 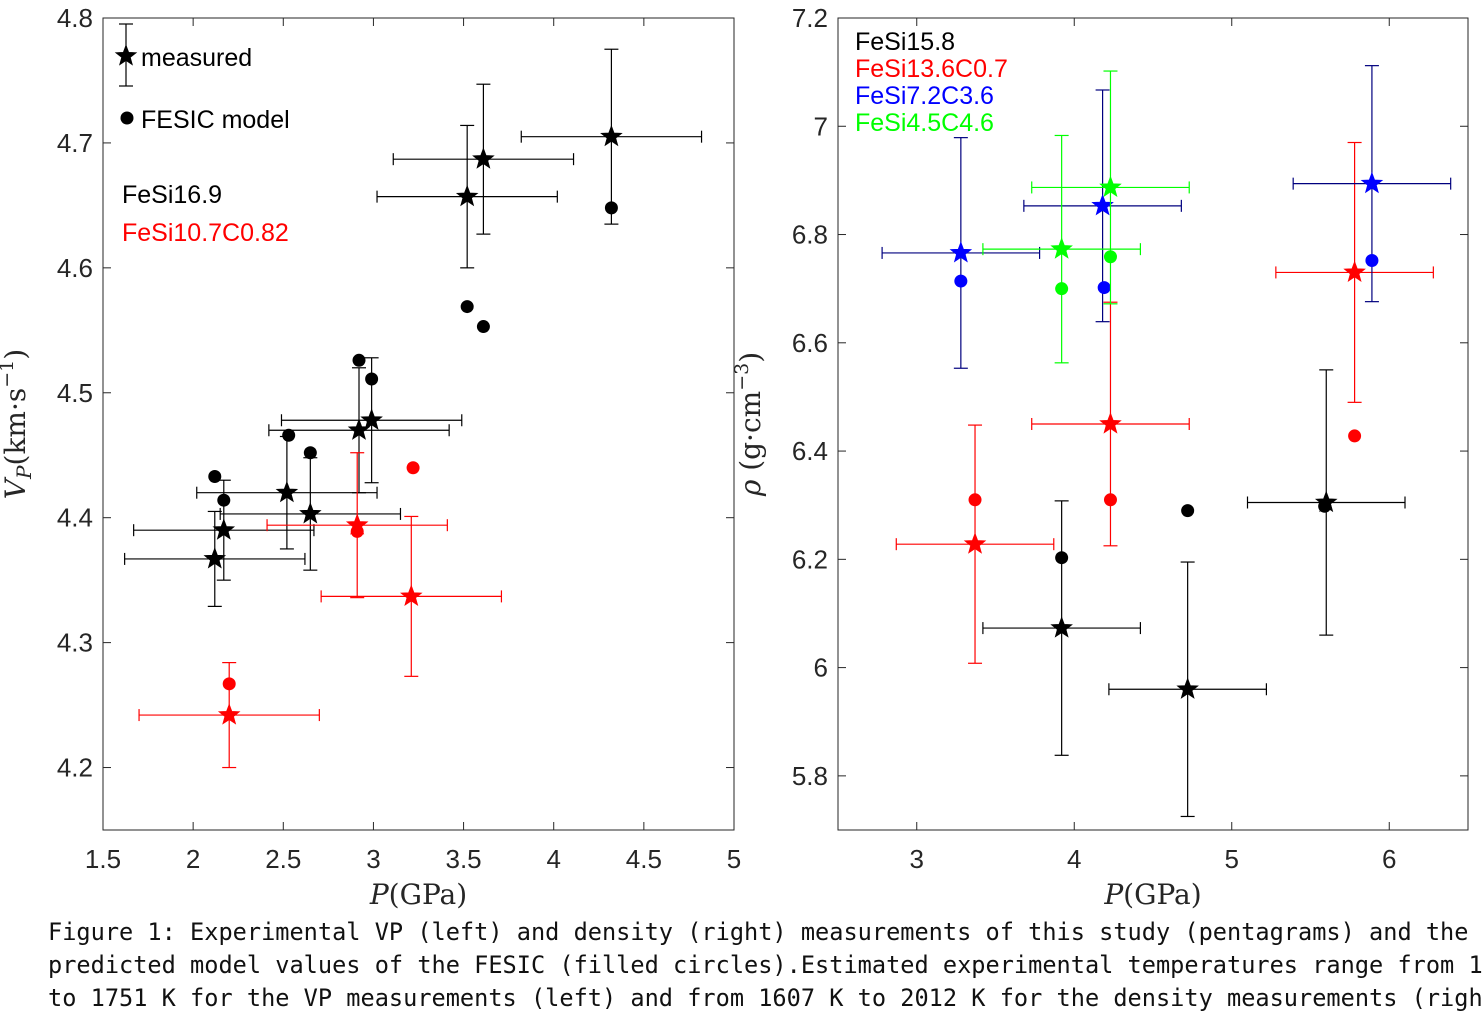 I want to click on y-tick-label: 4.6, so click(x=75, y=268).